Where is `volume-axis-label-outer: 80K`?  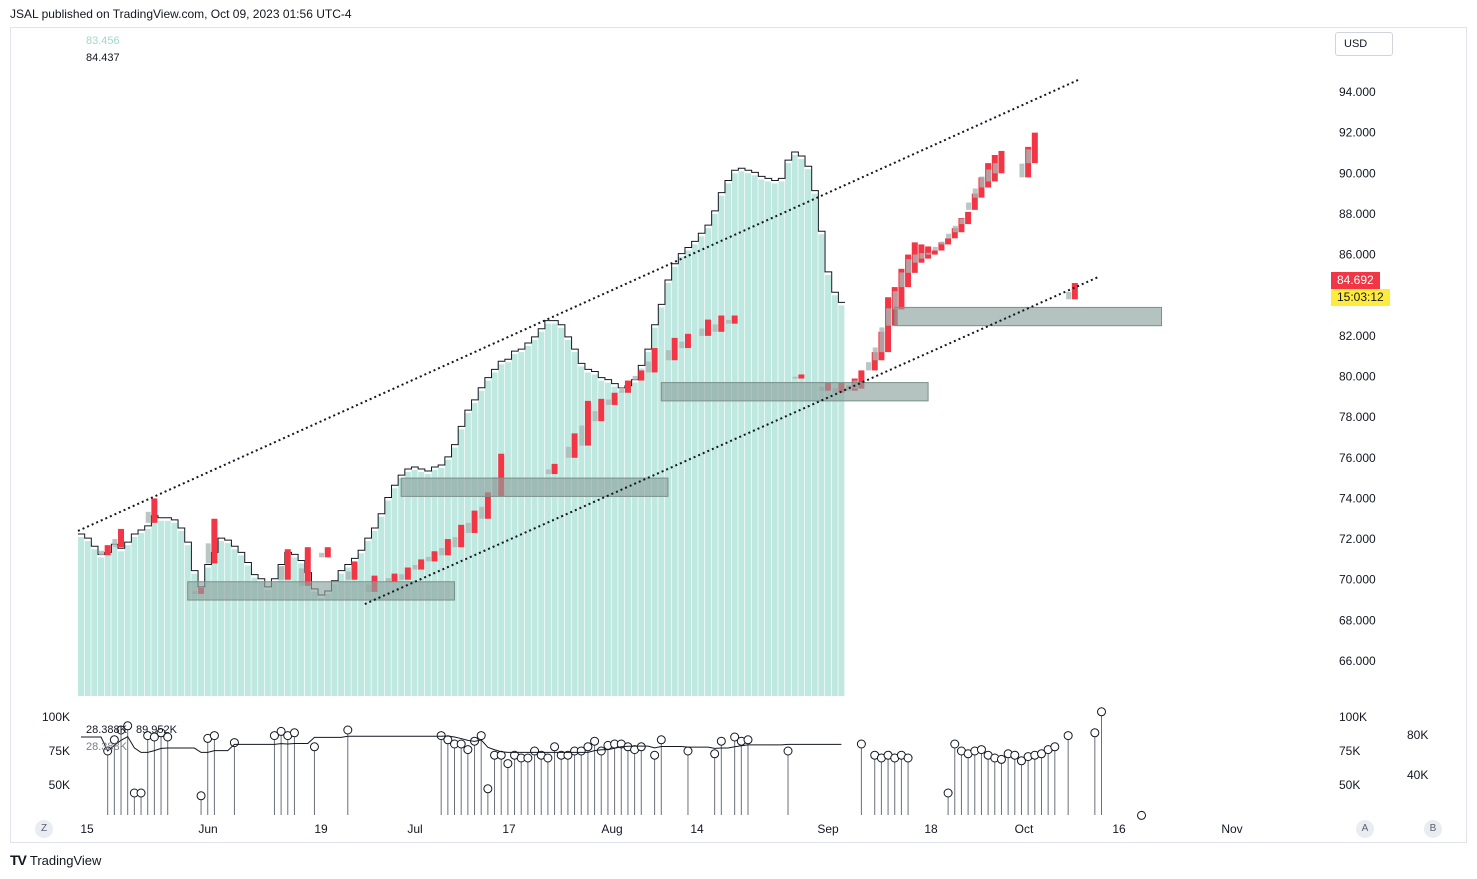
volume-axis-label-outer: 80K is located at coordinates (1417, 735).